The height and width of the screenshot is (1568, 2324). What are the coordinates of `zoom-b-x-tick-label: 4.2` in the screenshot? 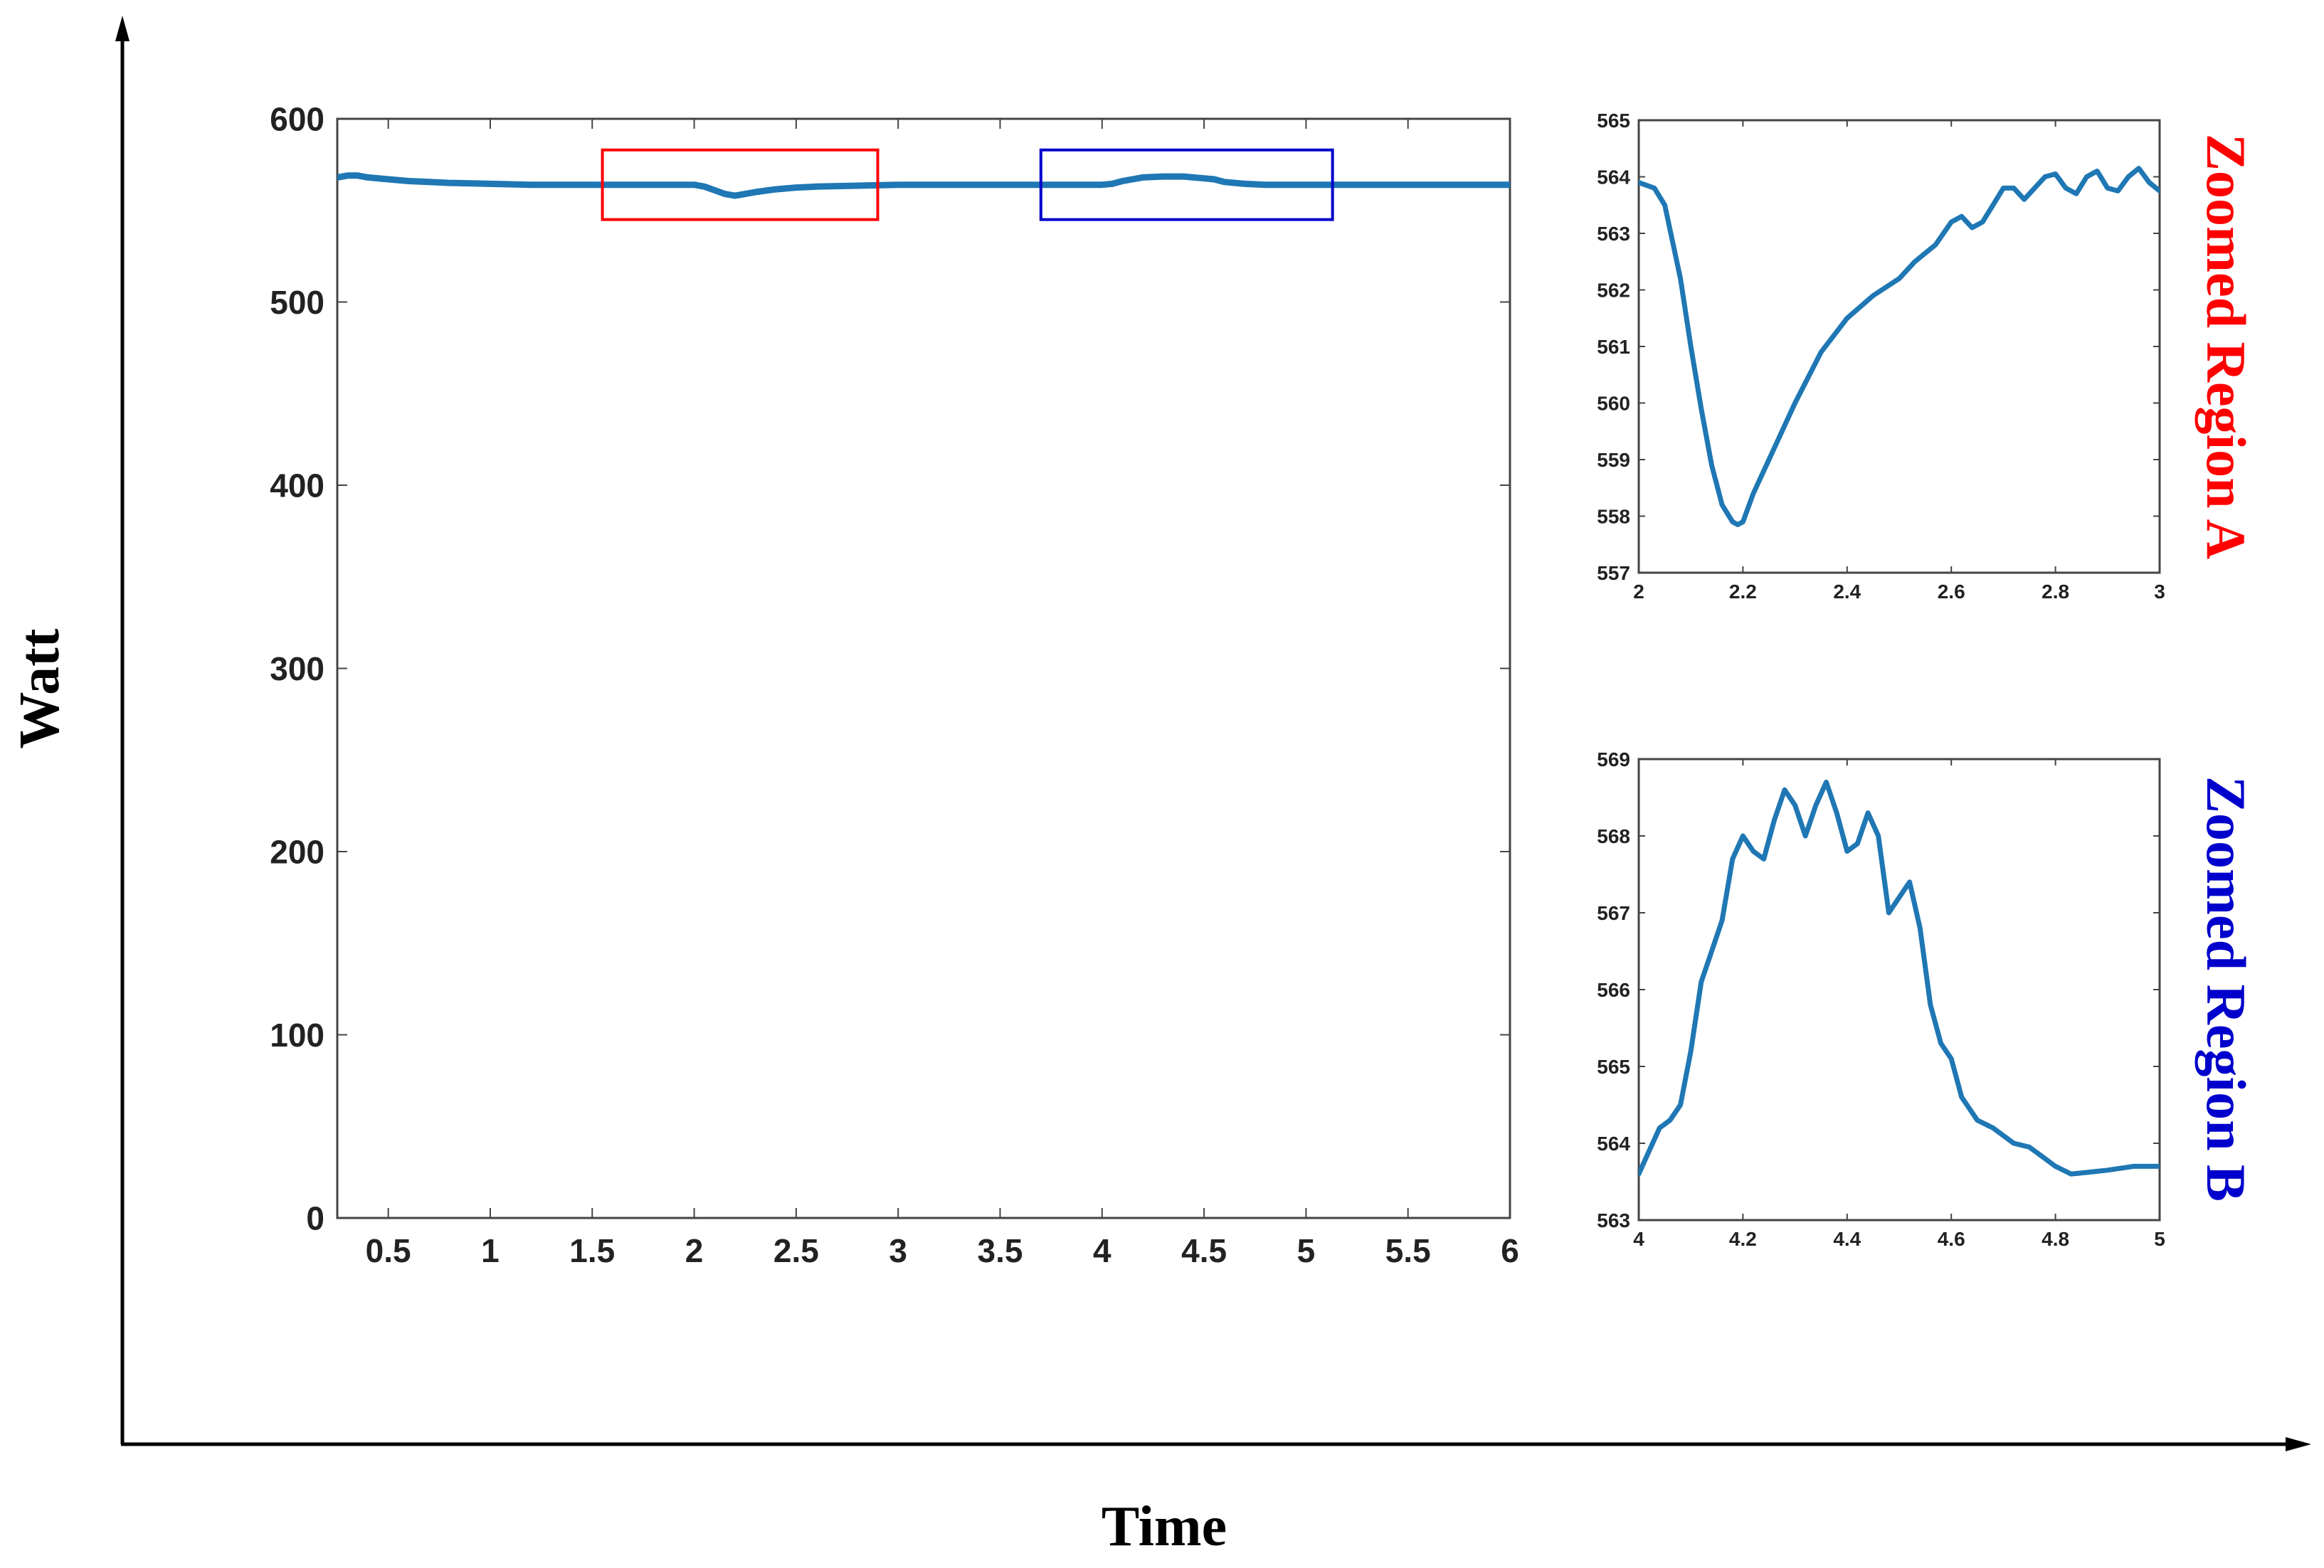 It's located at (1743, 1239).